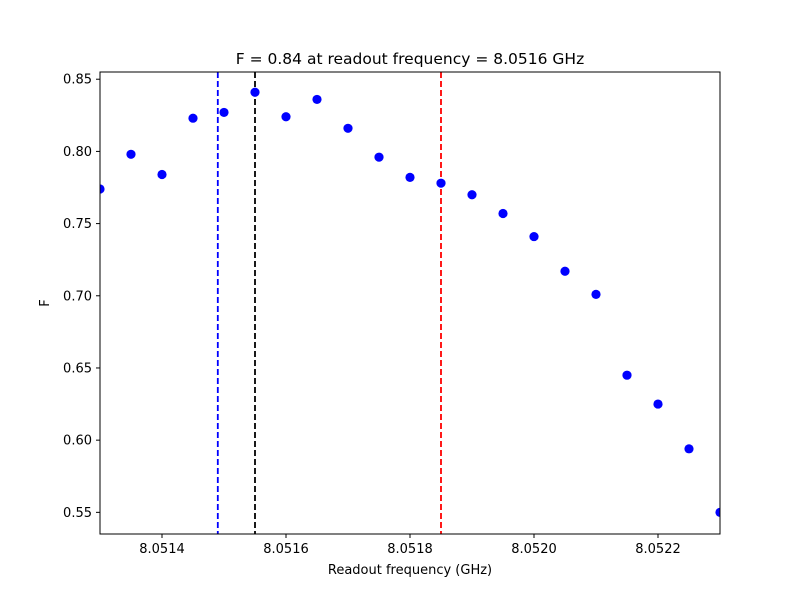 The width and height of the screenshot is (800, 600). What do you see at coordinates (77, 368) in the screenshot?
I see `y-tick-label: 0.65` at bounding box center [77, 368].